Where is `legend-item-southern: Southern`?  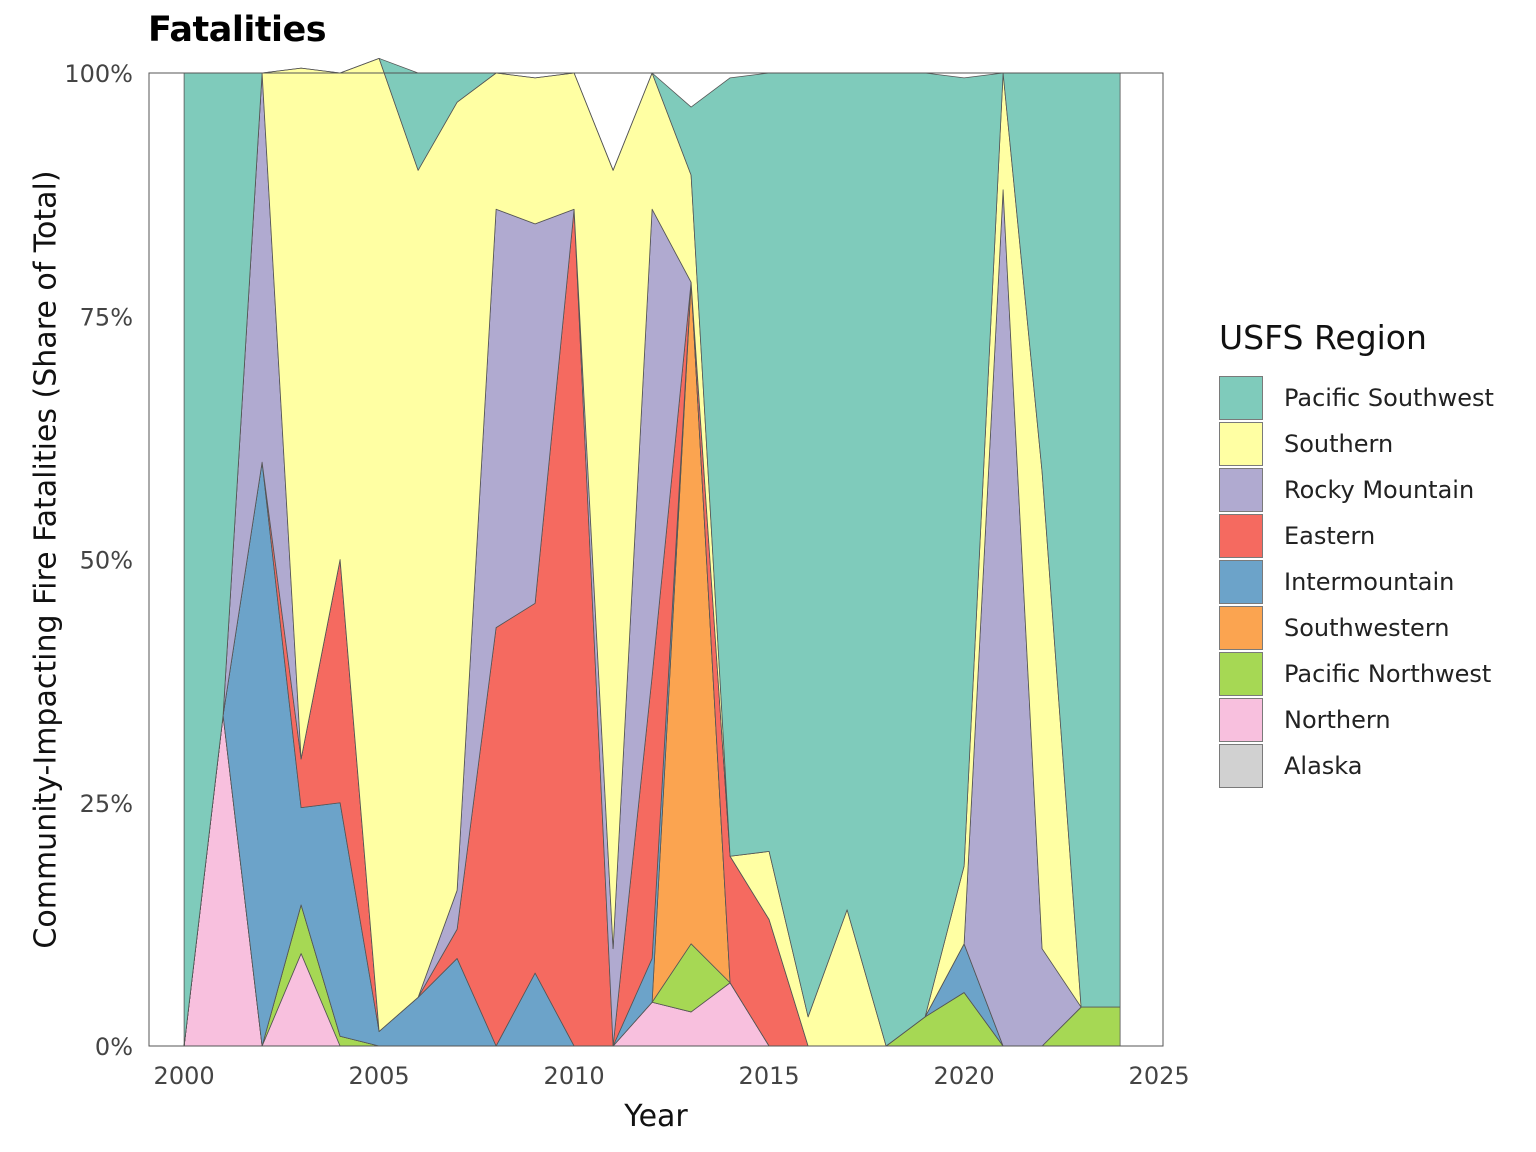 legend-item-southern: Southern is located at coordinates (1356, 444).